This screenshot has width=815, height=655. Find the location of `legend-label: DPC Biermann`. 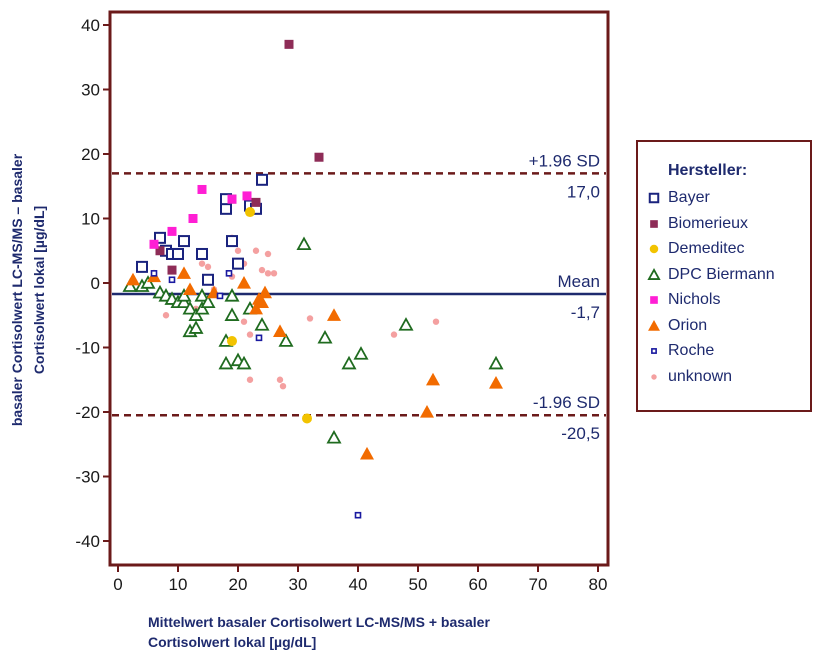

legend-label: DPC Biermann is located at coordinates (721, 274).